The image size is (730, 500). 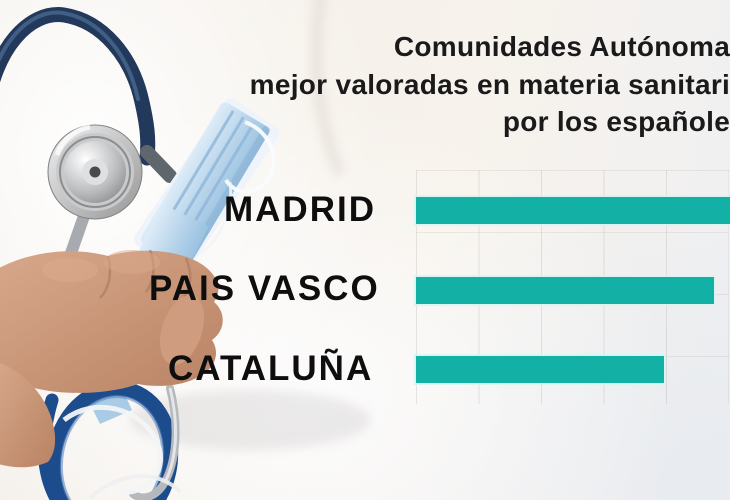 What do you see at coordinates (573, 210) in the screenshot?
I see `bar-madrid` at bounding box center [573, 210].